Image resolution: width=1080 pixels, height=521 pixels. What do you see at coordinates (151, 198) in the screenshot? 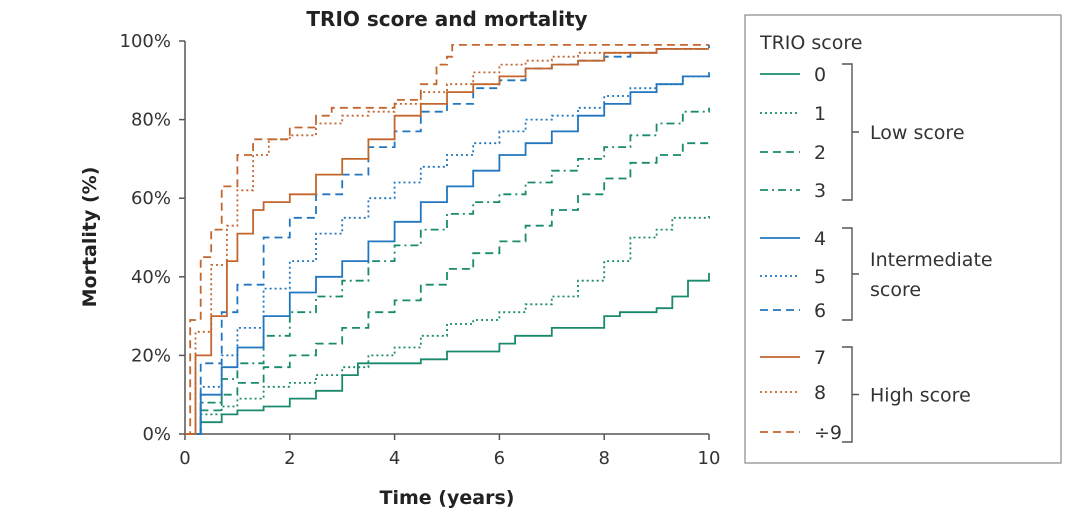
I see `y-tick-label: 60%` at bounding box center [151, 198].